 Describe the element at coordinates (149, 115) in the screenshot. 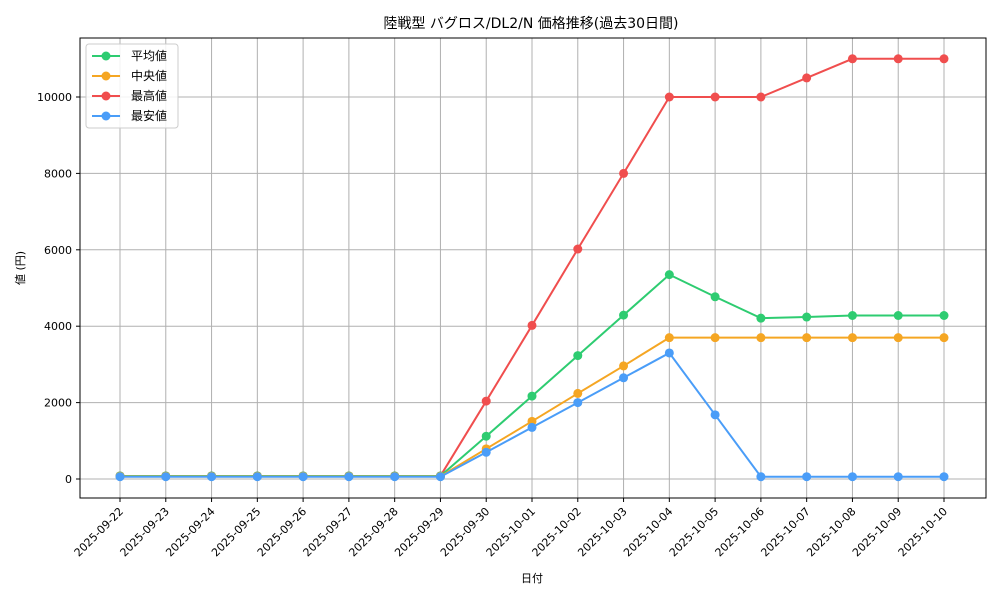

I see `legend-label: 最安値` at that location.